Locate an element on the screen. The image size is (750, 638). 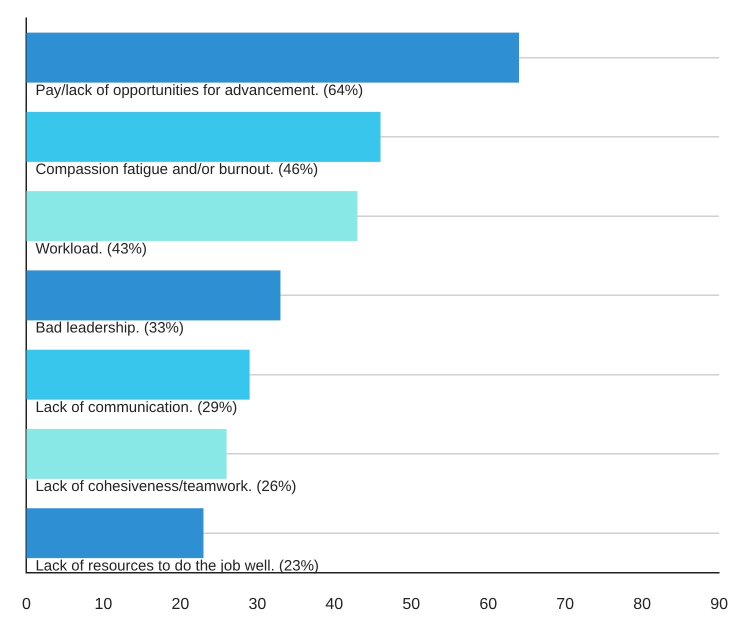
x-tick-label: 70 is located at coordinates (565, 604).